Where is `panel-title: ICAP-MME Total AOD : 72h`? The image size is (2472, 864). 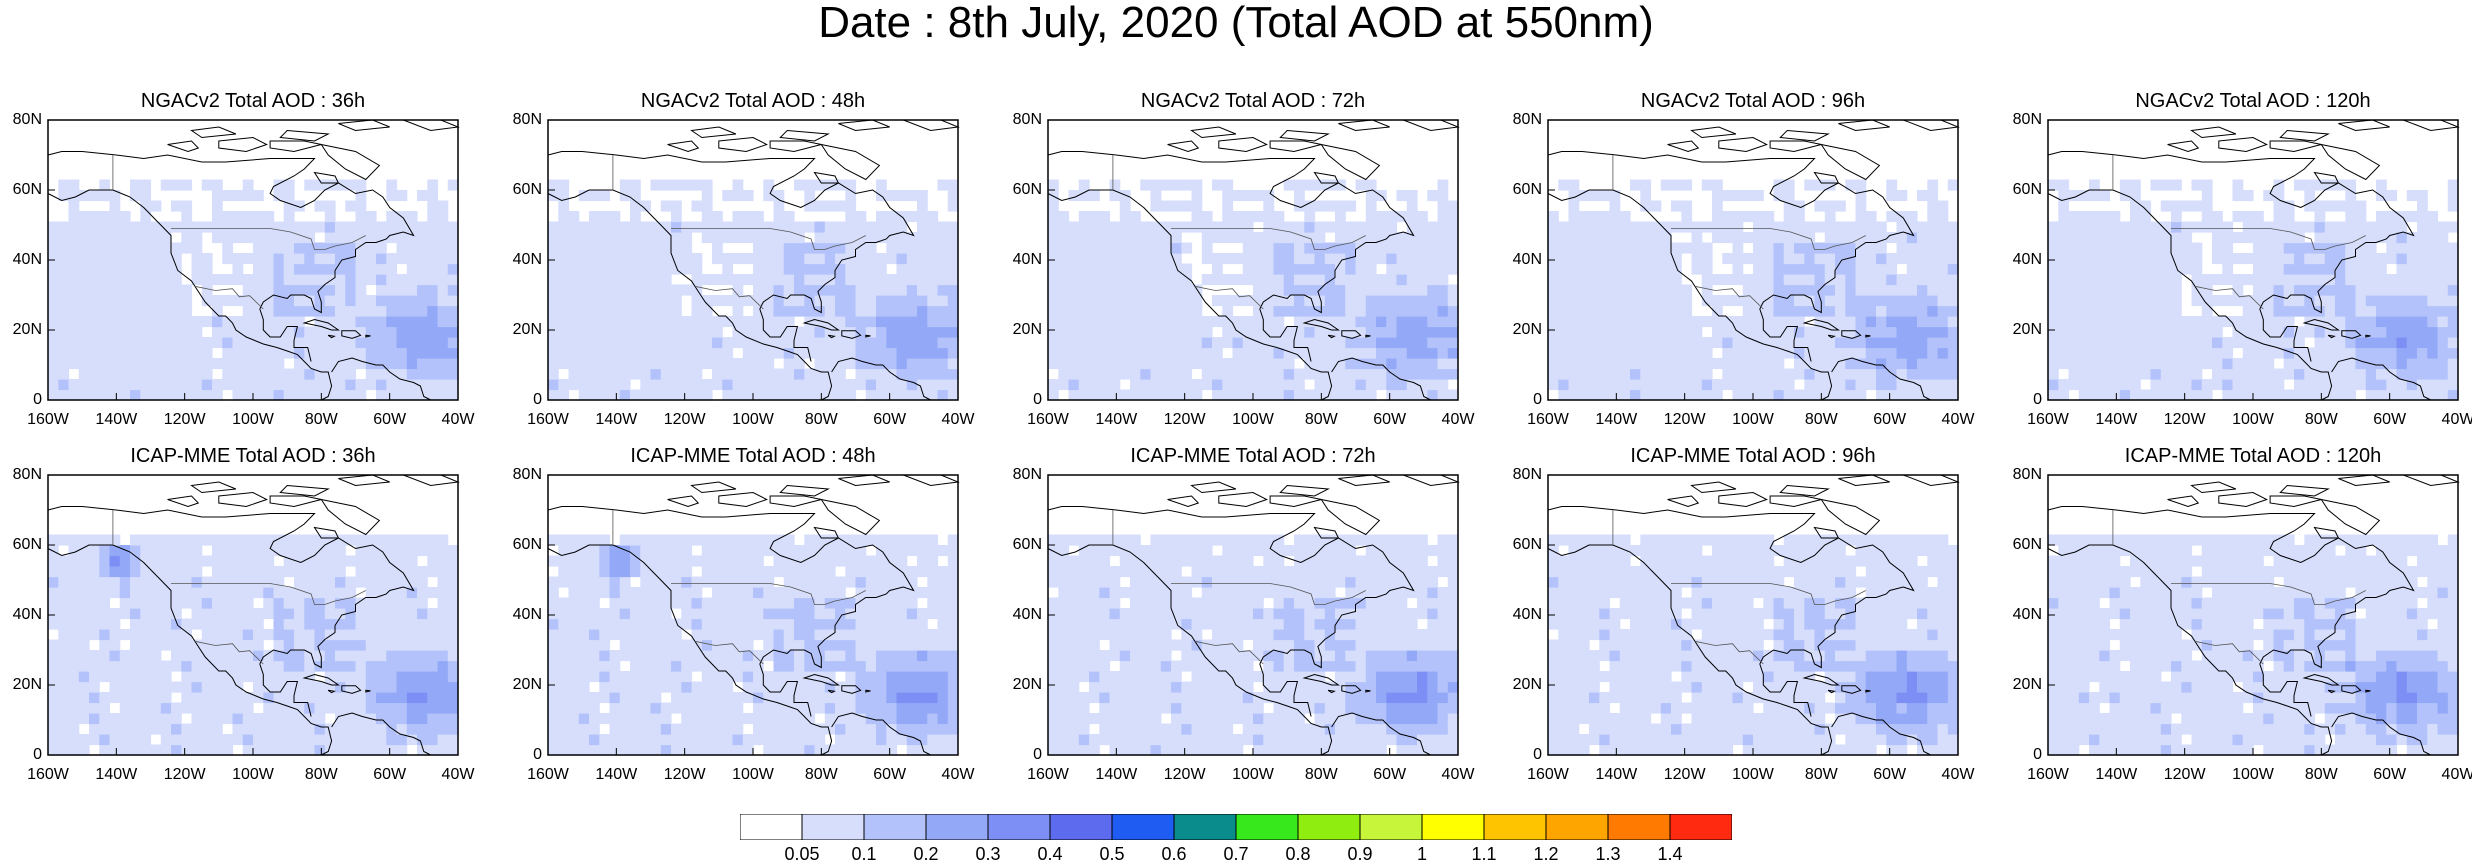 panel-title: ICAP-MME Total AOD : 72h is located at coordinates (1253, 456).